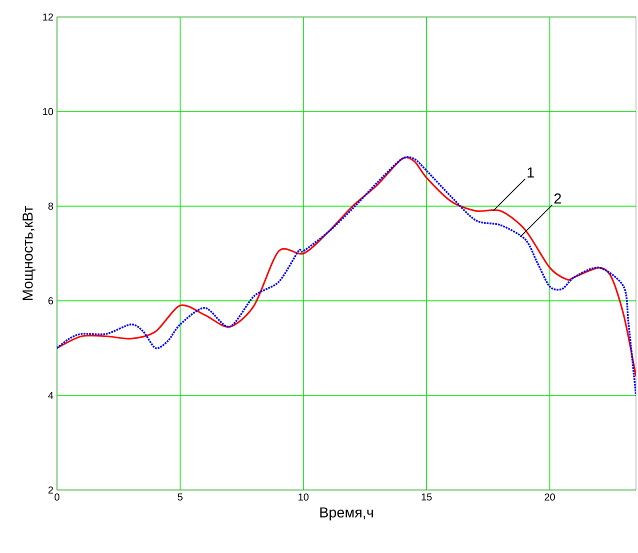 The width and height of the screenshot is (638, 553). Describe the element at coordinates (51, 206) in the screenshot. I see `y-tick-label: 8` at that location.